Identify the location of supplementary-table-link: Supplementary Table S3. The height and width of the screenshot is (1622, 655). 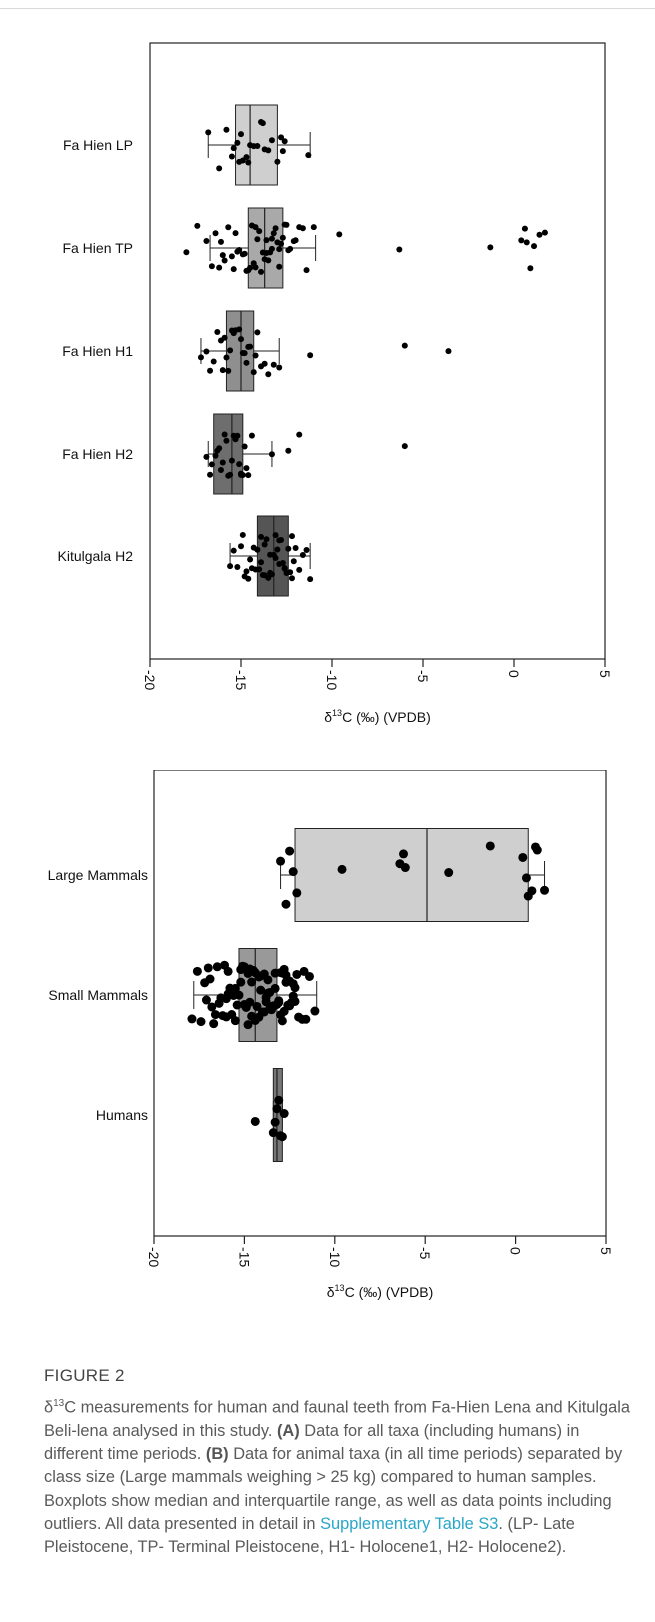
(409, 1523).